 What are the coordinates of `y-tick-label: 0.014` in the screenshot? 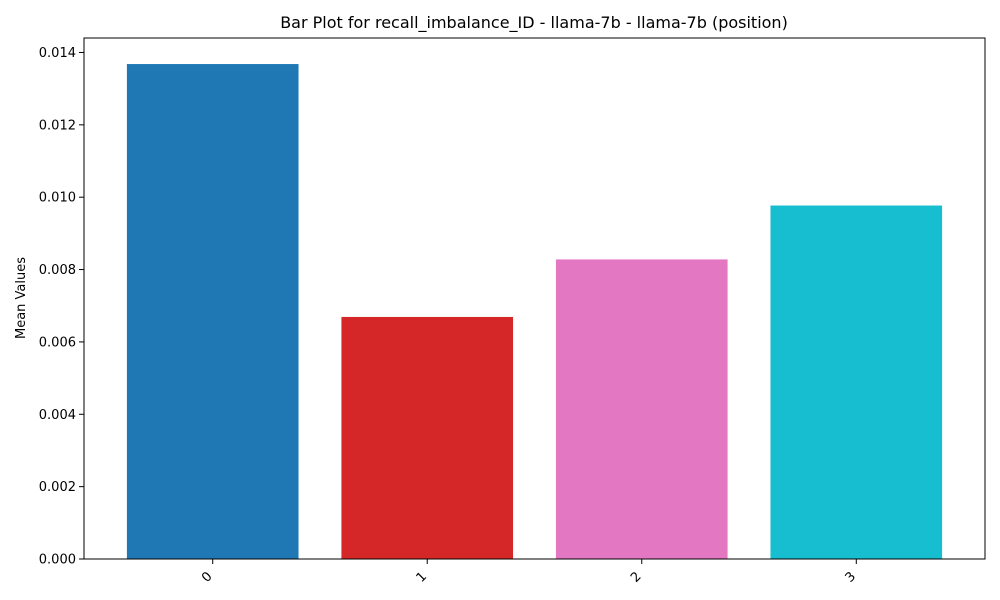 It's located at (57, 53).